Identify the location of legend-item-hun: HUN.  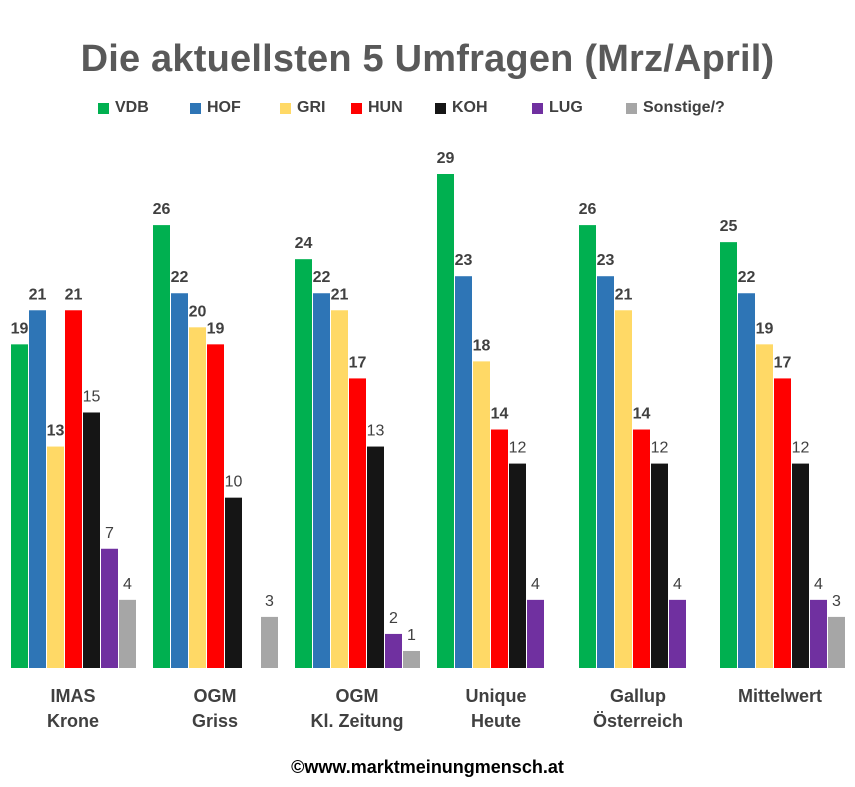
(377, 108).